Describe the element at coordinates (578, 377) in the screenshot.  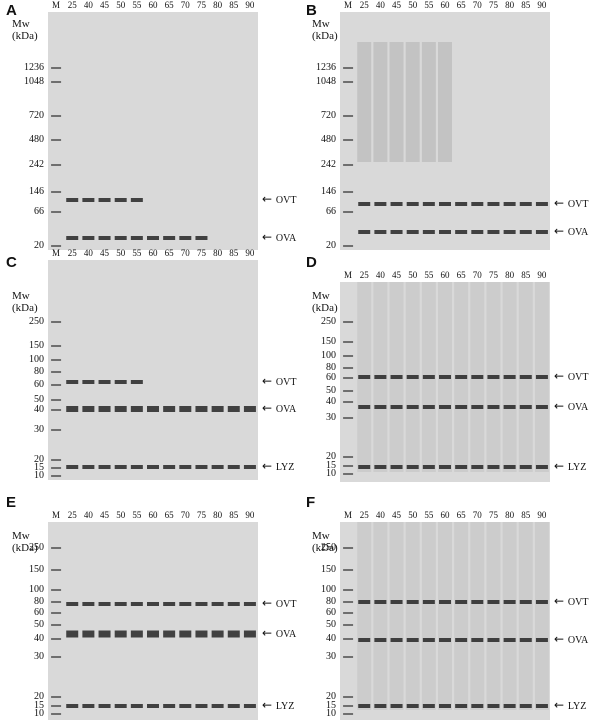
I see `band-name: OVT` at that location.